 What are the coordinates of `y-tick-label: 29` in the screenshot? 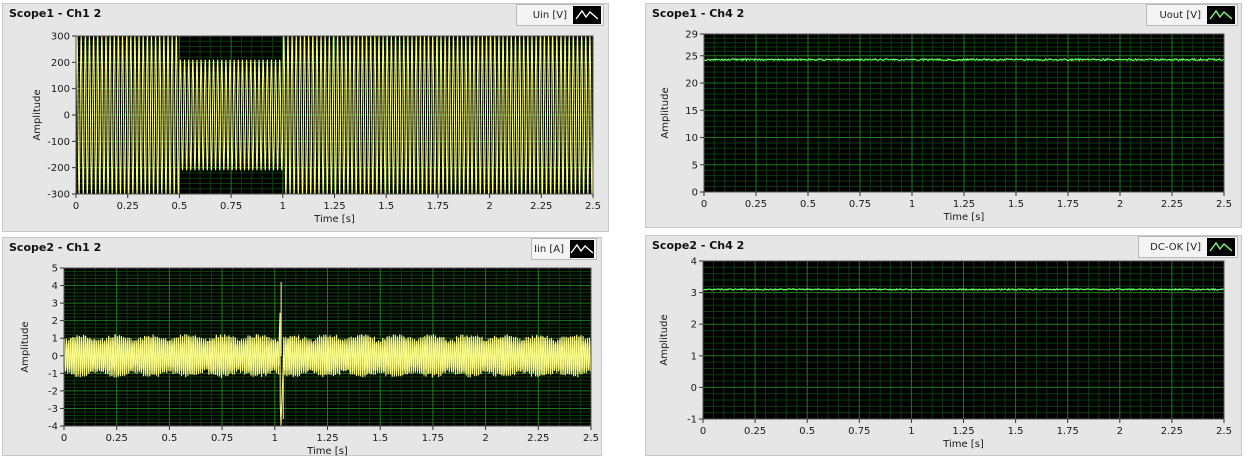 It's located at (691, 35).